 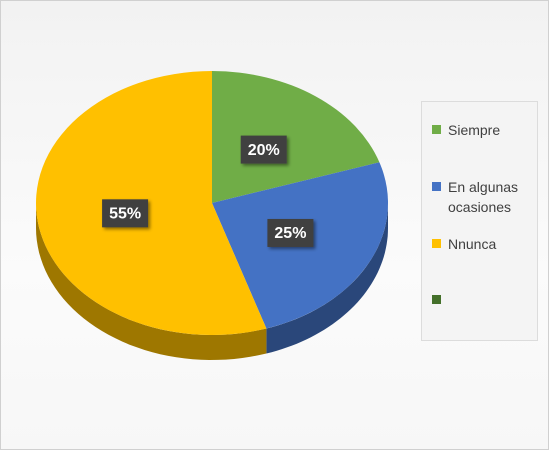 I want to click on data-label: 20%, so click(x=264, y=150).